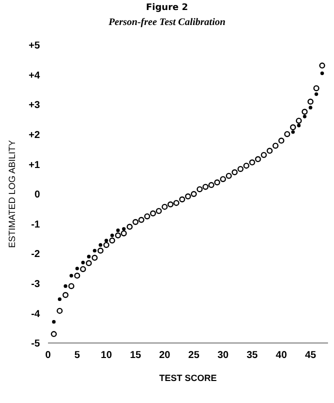 This screenshot has height=403, width=334. What do you see at coordinates (35, 314) in the screenshot?
I see `y-tick-label: -4` at bounding box center [35, 314].